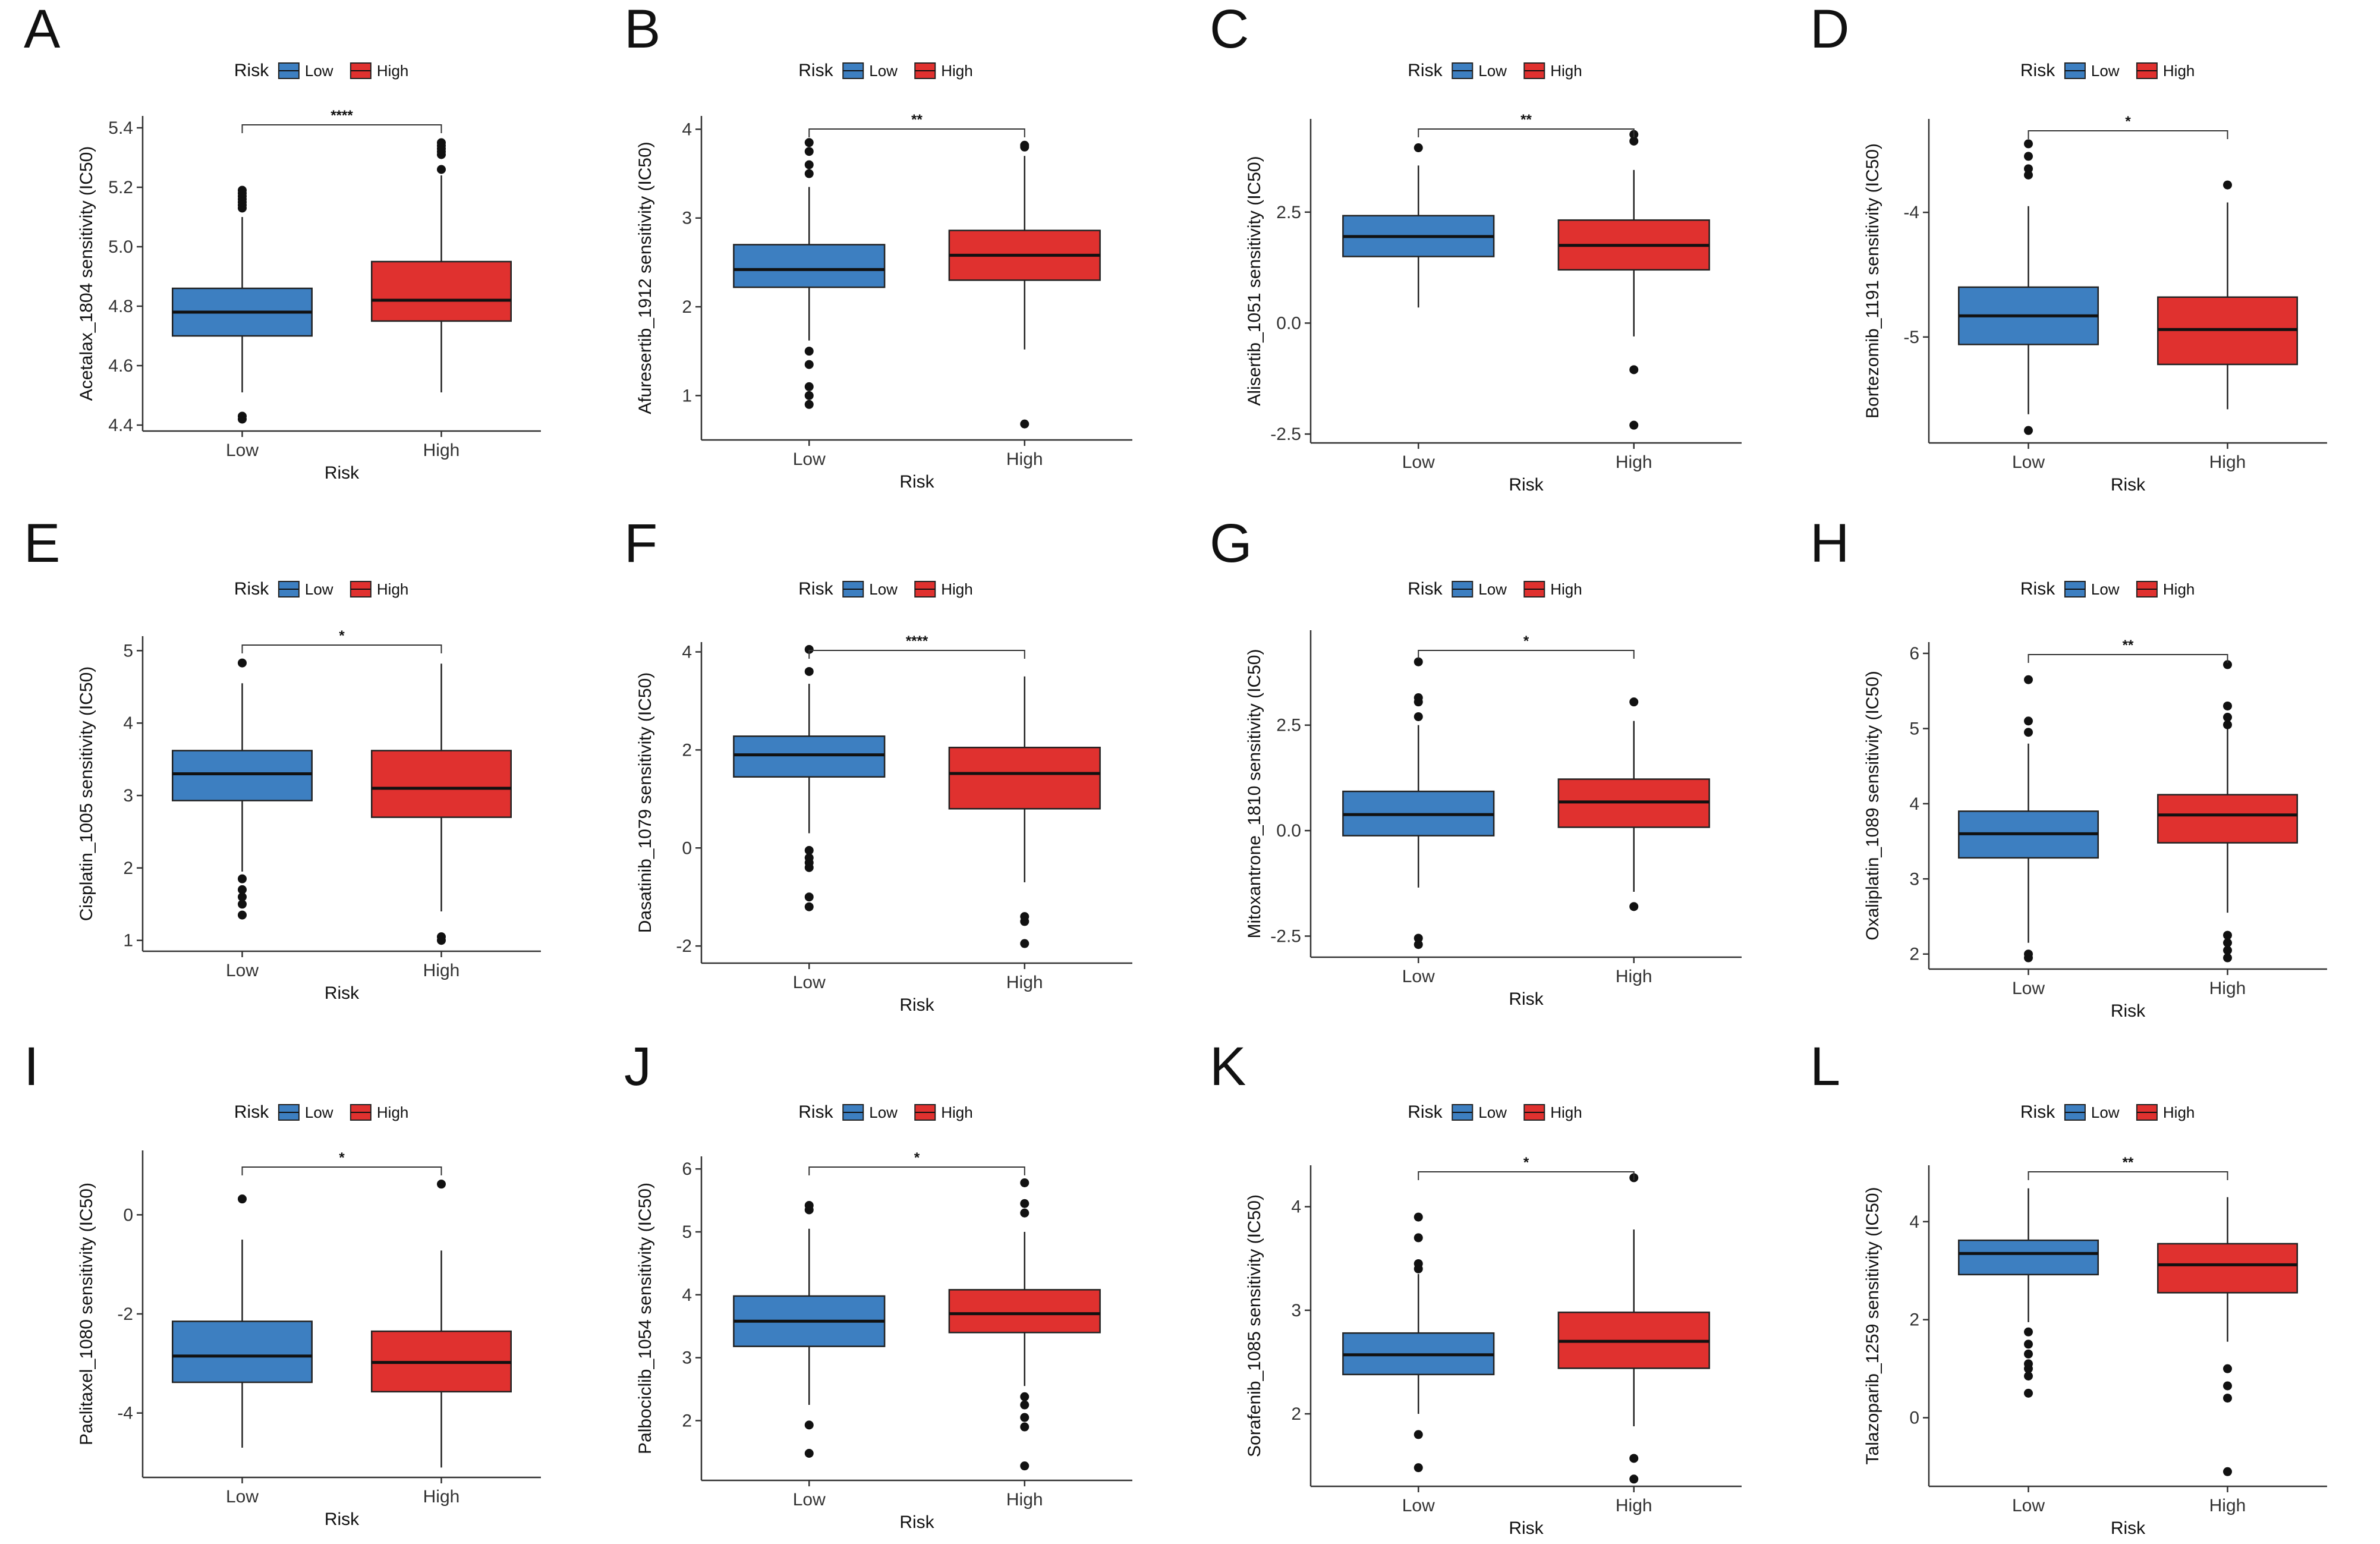  Describe the element at coordinates (1288, 212) in the screenshot. I see `y-tick-label: 2.5` at that location.